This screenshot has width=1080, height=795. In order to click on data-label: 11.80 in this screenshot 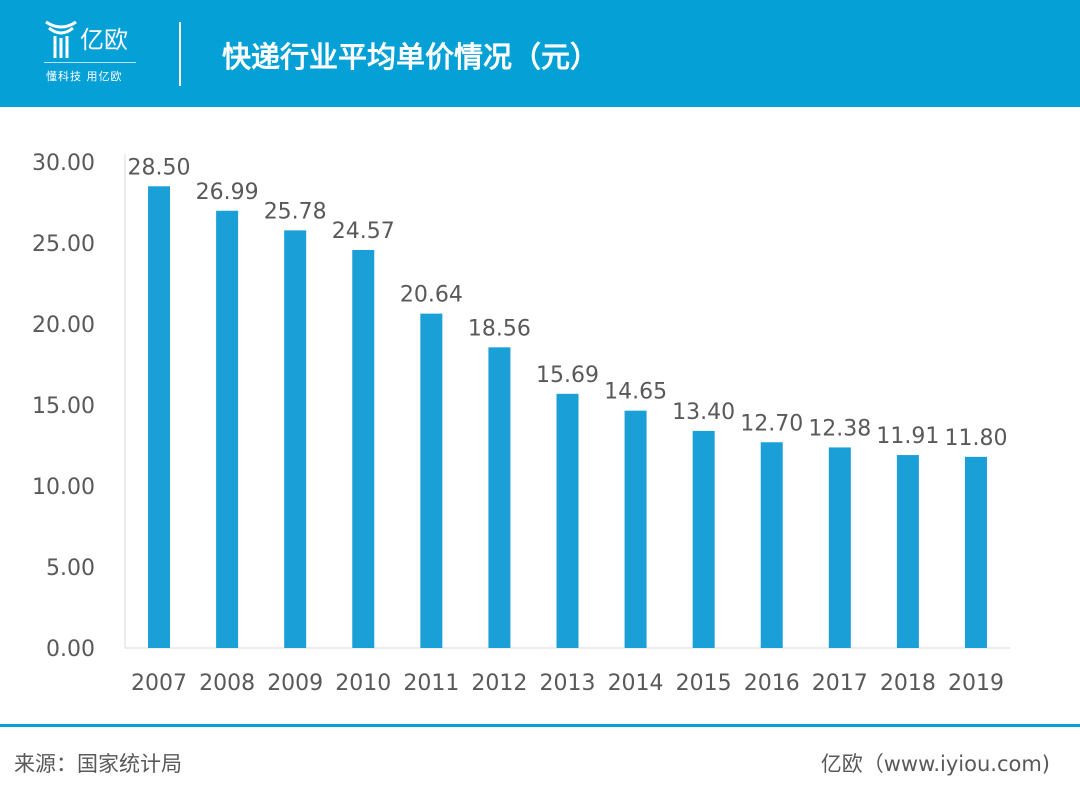, I will do `click(975, 438)`.